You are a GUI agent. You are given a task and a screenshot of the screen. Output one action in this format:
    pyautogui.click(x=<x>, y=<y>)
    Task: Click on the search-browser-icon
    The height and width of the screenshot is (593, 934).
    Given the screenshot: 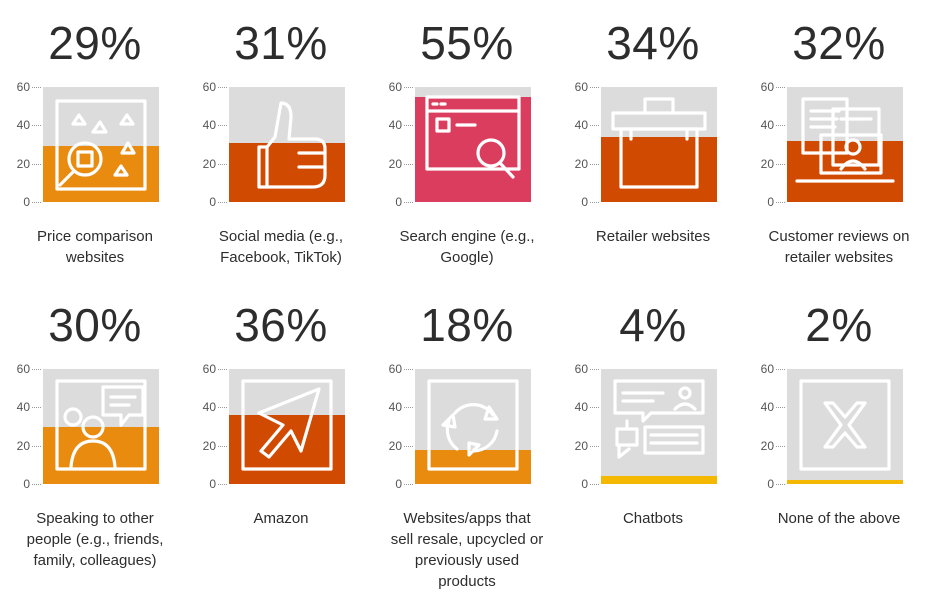 What is the action you would take?
    pyautogui.click(x=473, y=137)
    